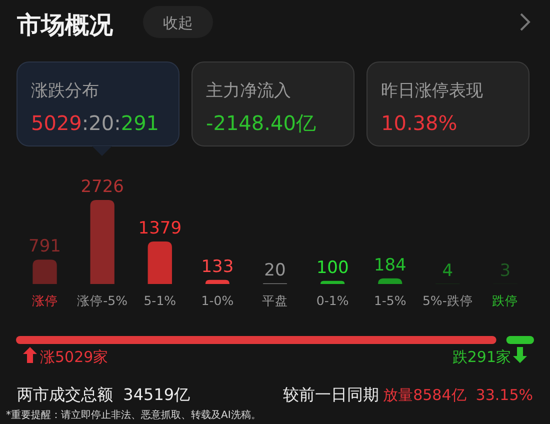  I want to click on text: 收起, so click(178, 23).